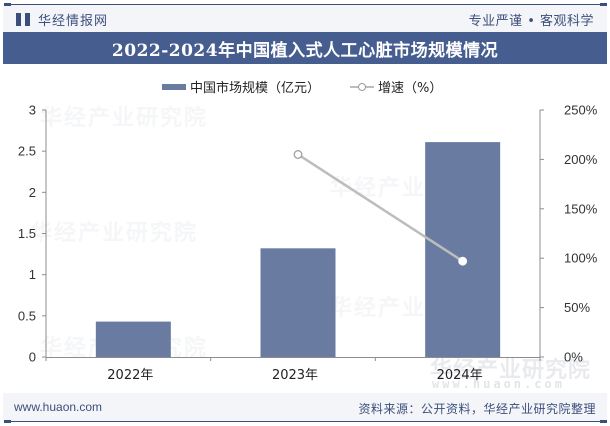  What do you see at coordinates (573, 357) in the screenshot?
I see `right-tick-label: 0%` at bounding box center [573, 357].